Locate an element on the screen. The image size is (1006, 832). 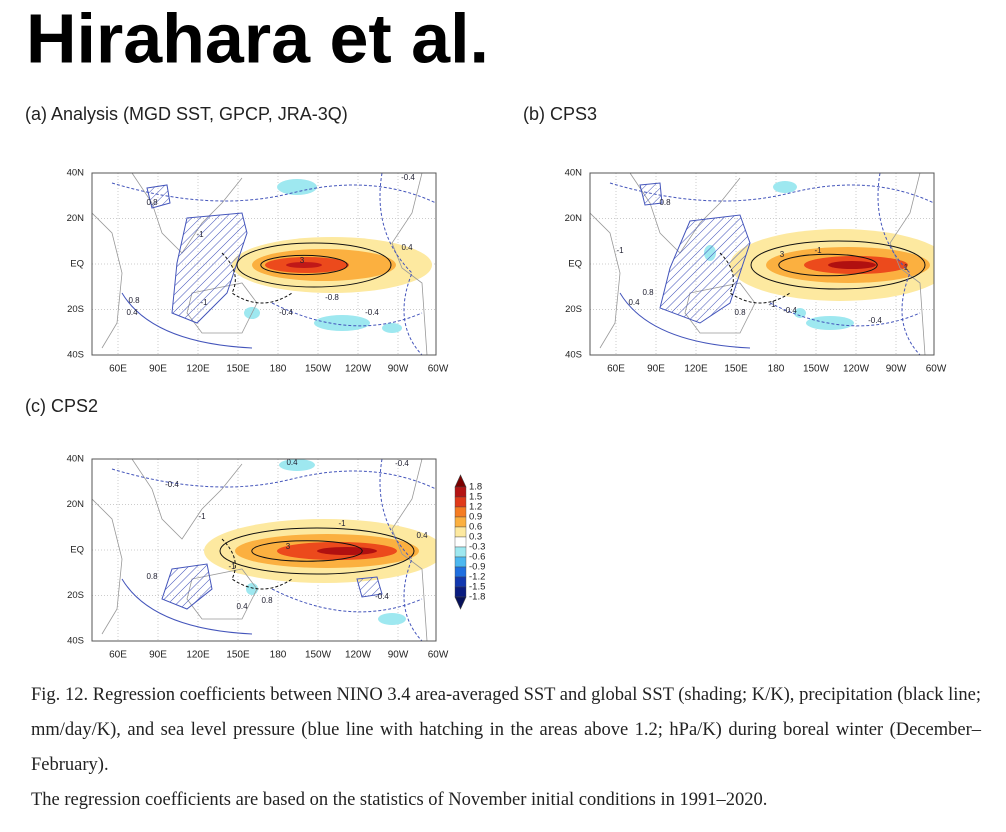
colorbar-label: 0.6 is located at coordinates (475, 527).